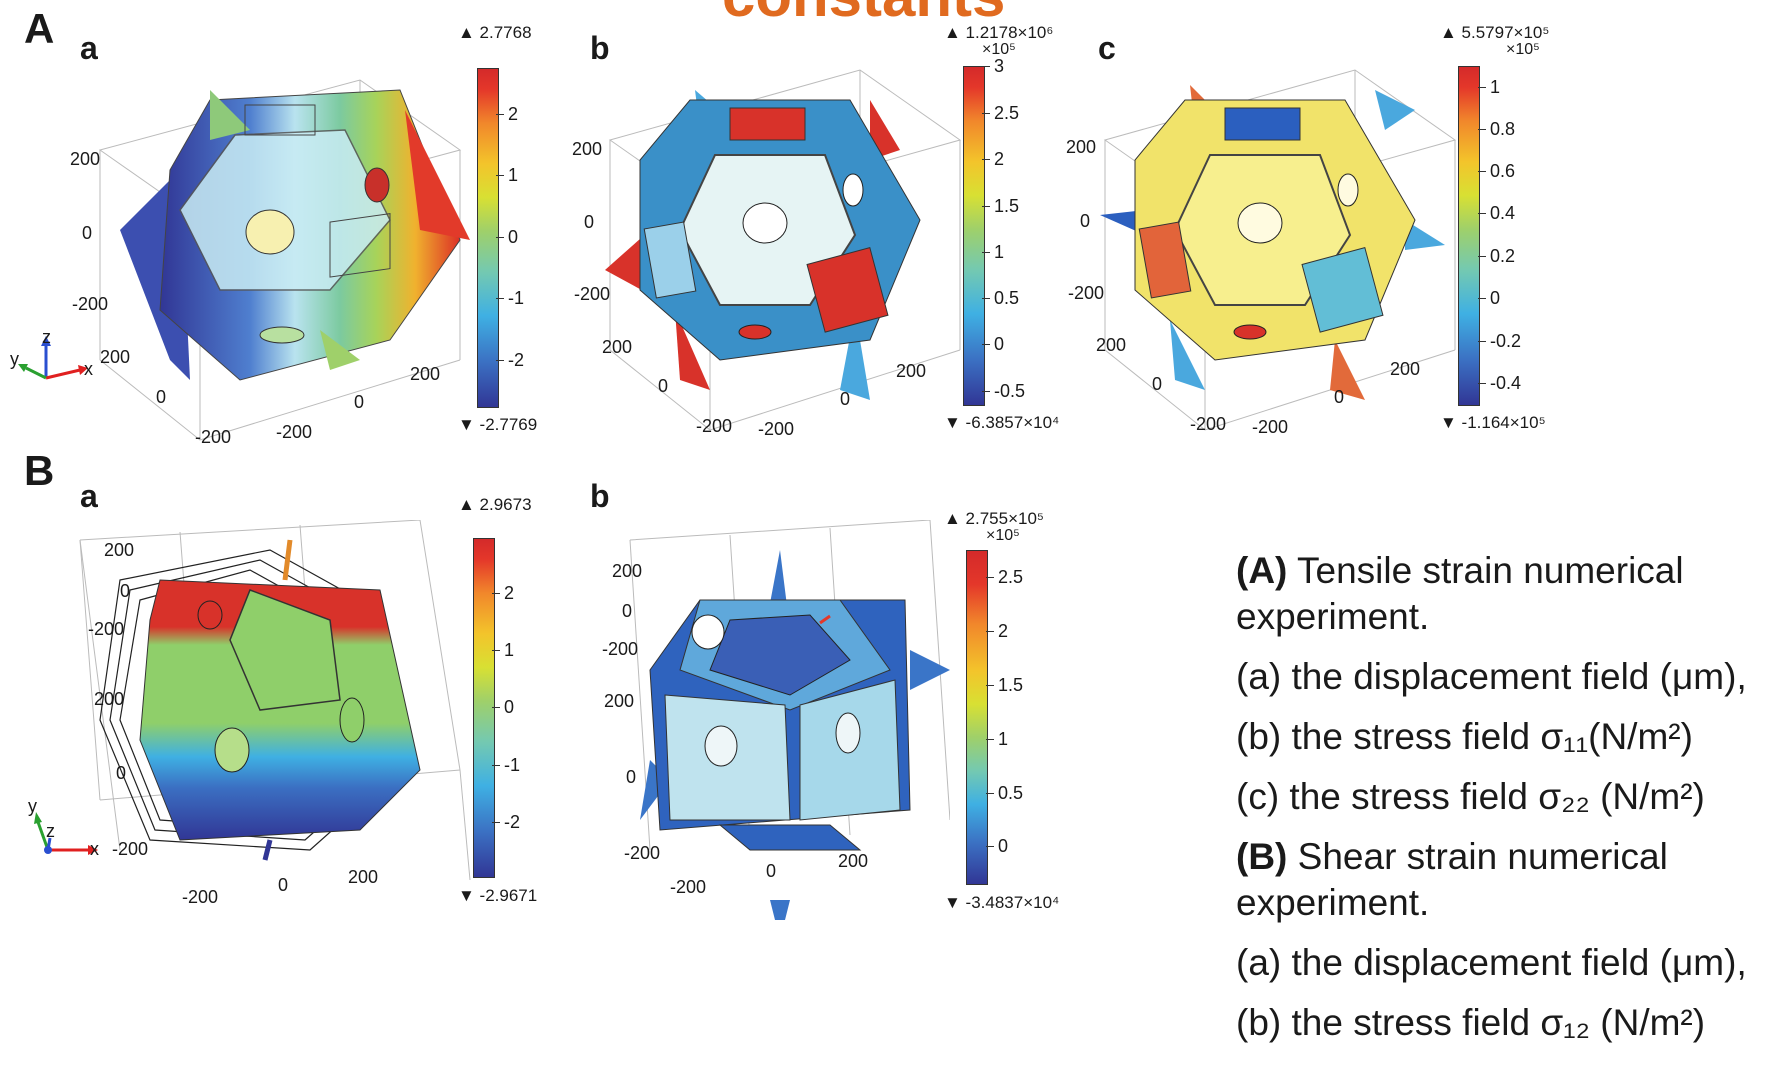 This screenshot has width=1789, height=1067. I want to click on caption-a-c: (c) the stress field σ₂₂ (N/m²), so click(1470, 796).